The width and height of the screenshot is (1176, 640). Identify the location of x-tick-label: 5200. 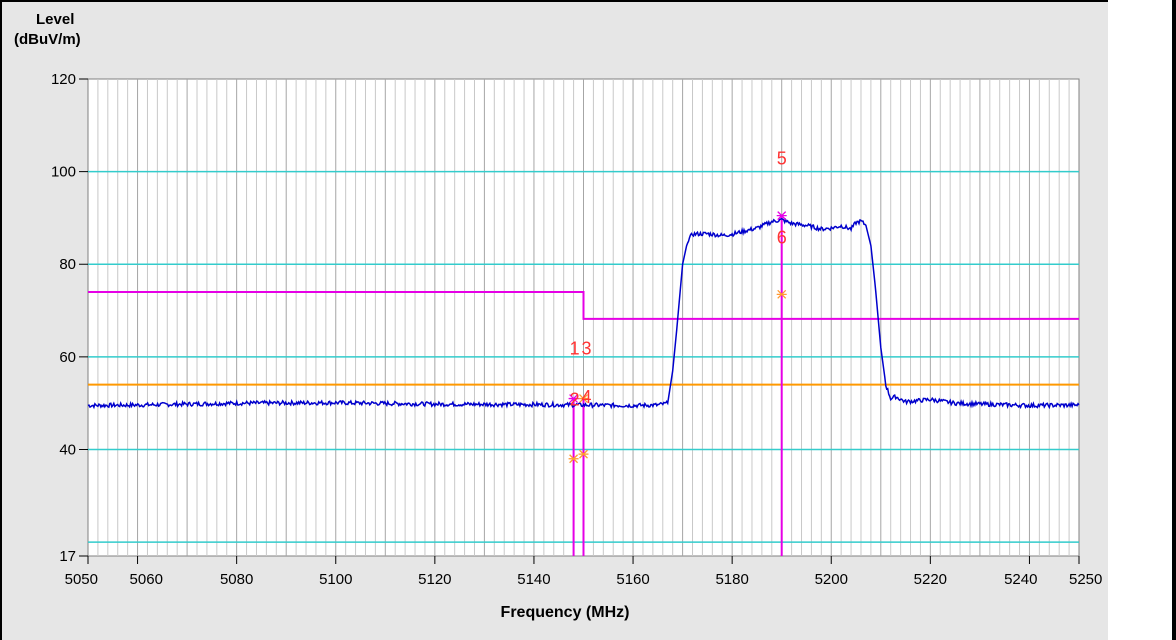
(831, 579).